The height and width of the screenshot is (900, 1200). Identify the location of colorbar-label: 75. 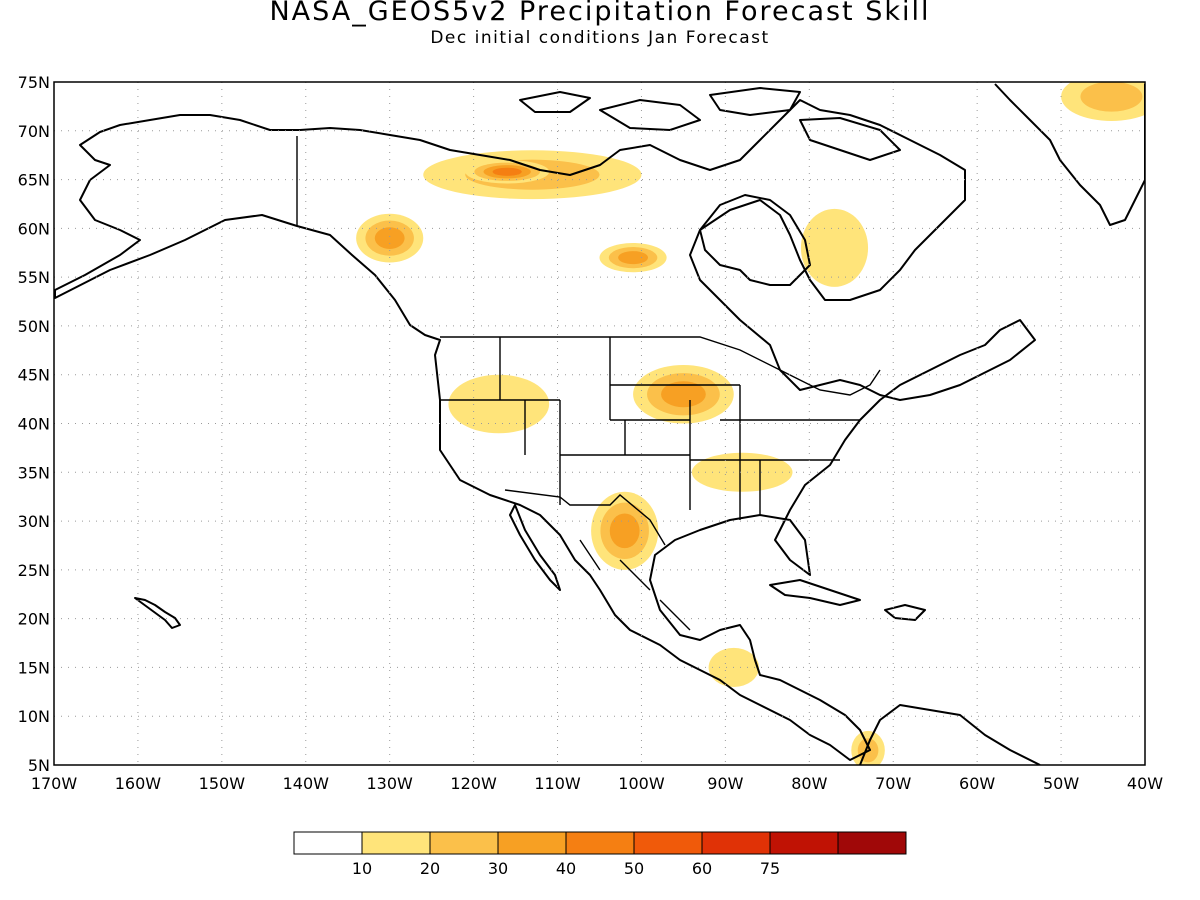
(770, 868).